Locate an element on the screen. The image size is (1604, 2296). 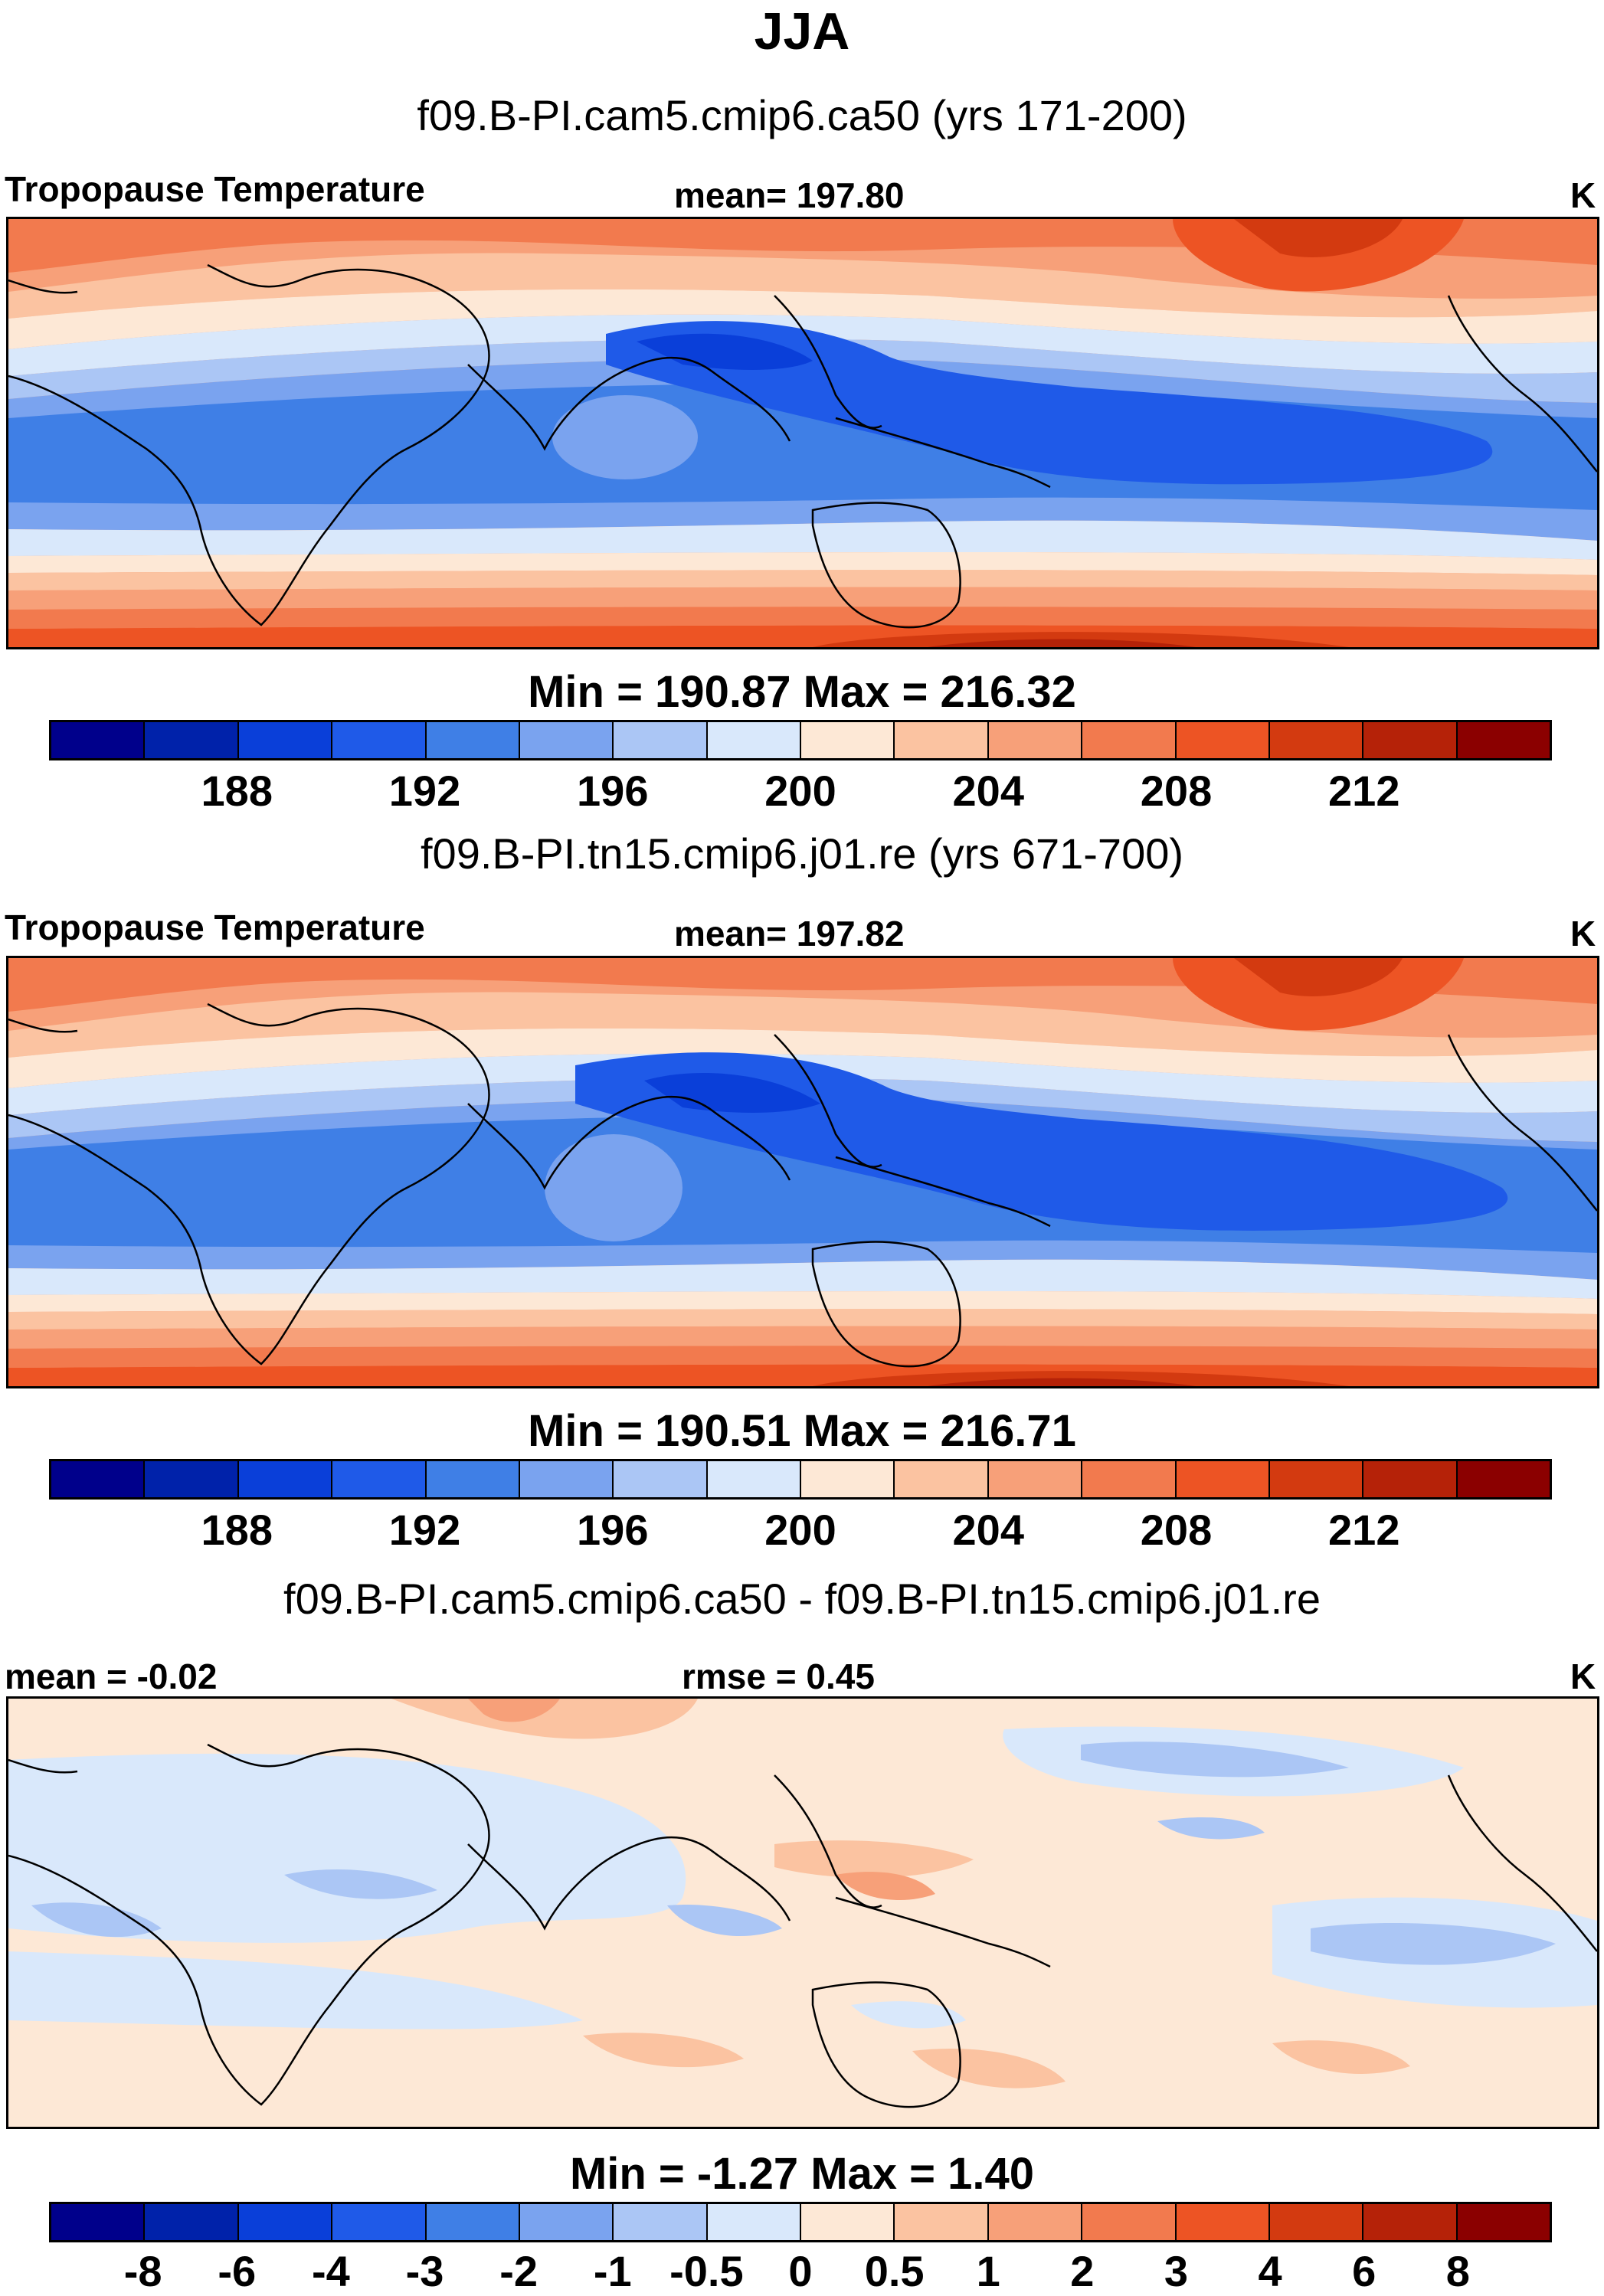
panel1-units-label: K is located at coordinates (1583, 195).